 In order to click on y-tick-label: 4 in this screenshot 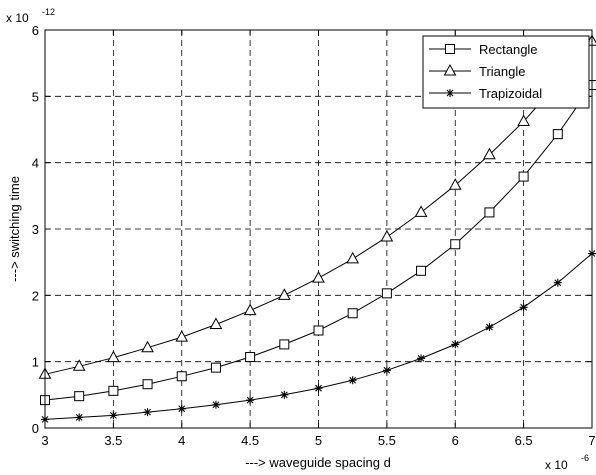, I will do `click(35, 163)`.